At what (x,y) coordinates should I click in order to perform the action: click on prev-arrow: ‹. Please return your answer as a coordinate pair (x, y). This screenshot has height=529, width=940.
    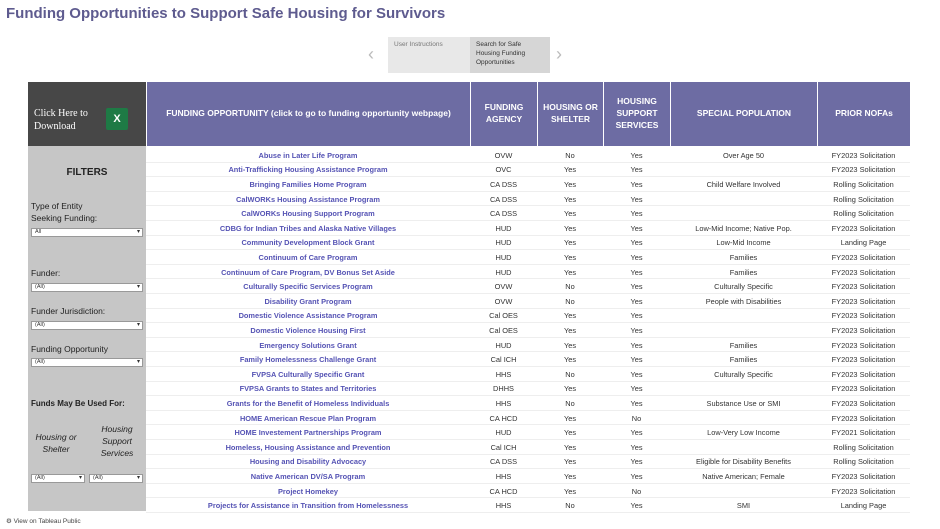
    Looking at the image, I should click on (371, 54).